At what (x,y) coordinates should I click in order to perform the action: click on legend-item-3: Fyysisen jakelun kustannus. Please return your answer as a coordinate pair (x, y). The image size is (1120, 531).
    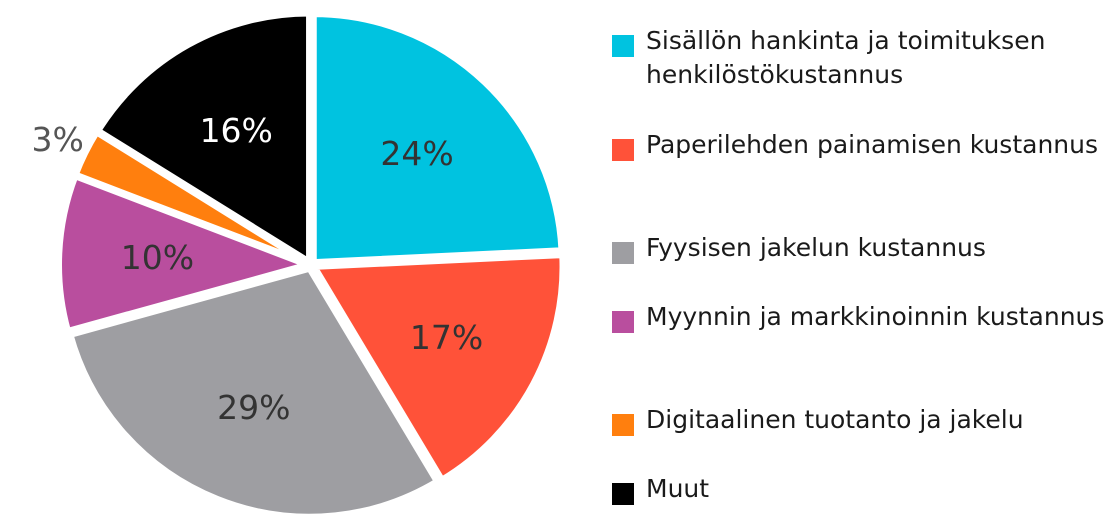
    Looking at the image, I should click on (864, 248).